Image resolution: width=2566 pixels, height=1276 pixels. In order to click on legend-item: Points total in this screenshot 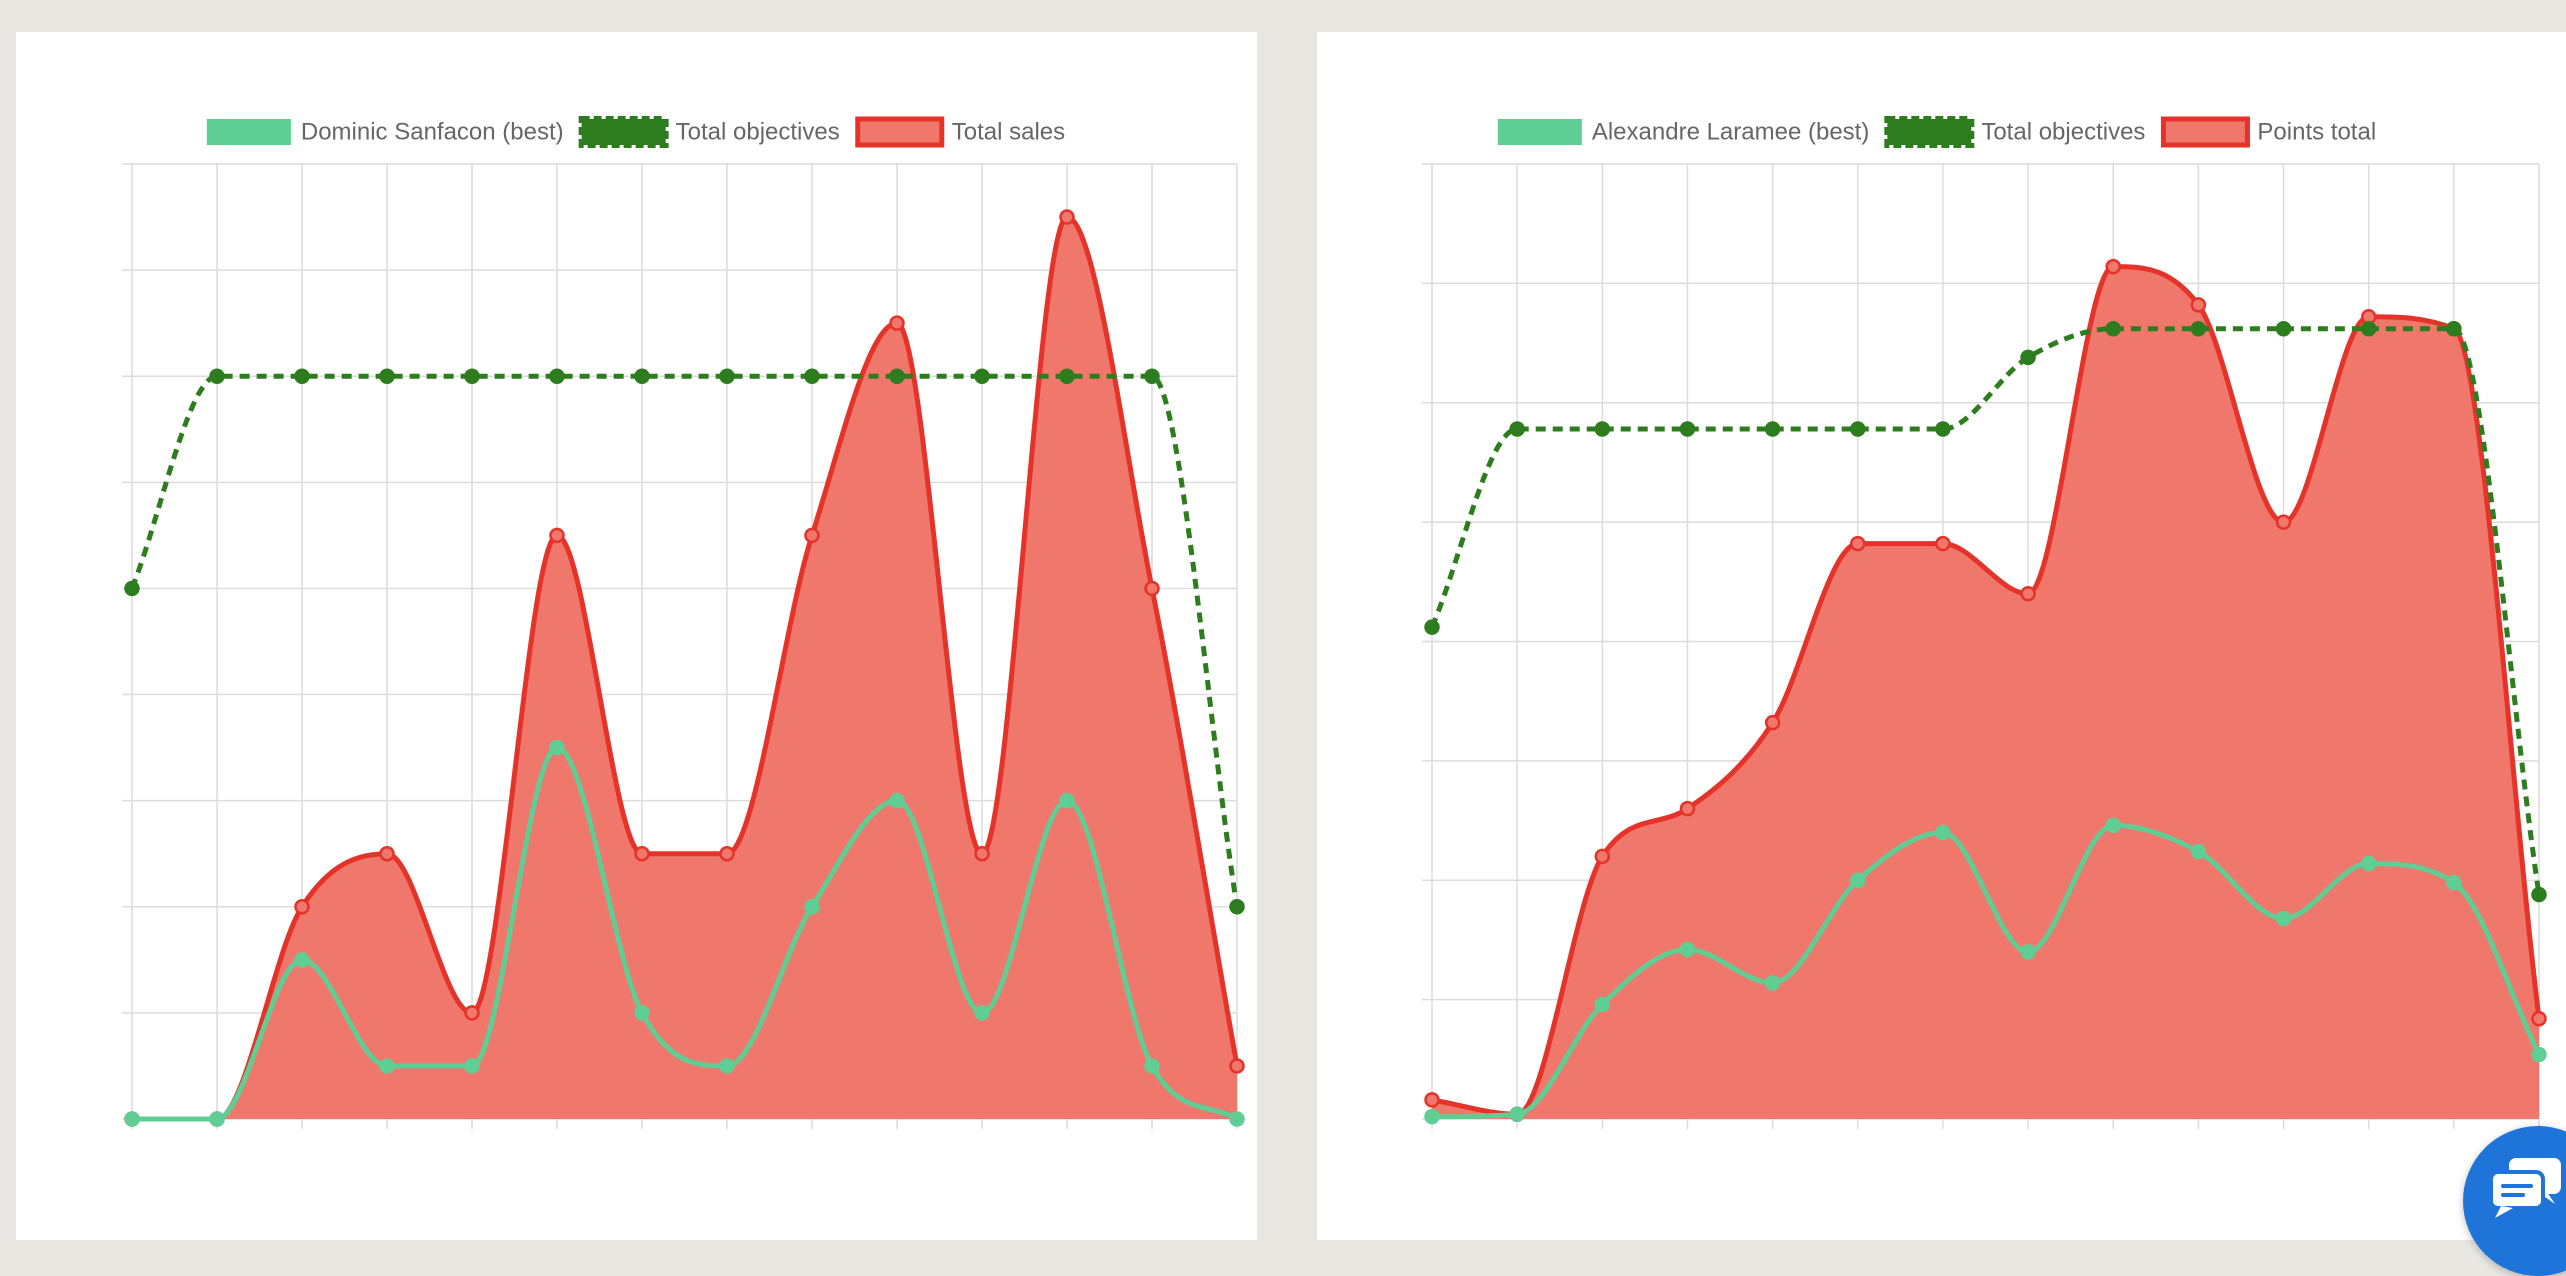, I will do `click(2268, 132)`.